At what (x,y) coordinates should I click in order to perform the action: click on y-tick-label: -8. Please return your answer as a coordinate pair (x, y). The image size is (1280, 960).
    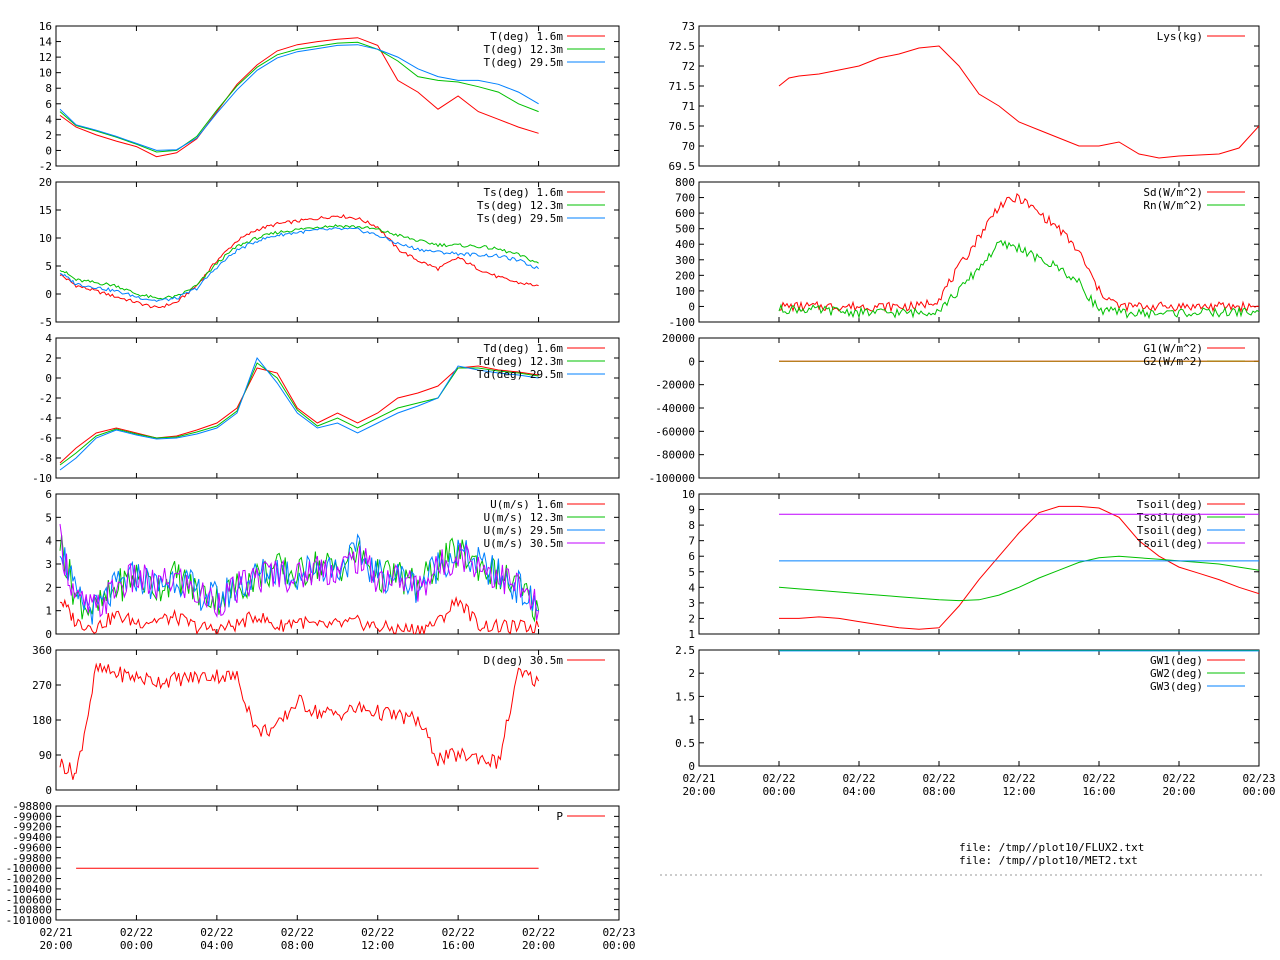
    Looking at the image, I should click on (45, 458).